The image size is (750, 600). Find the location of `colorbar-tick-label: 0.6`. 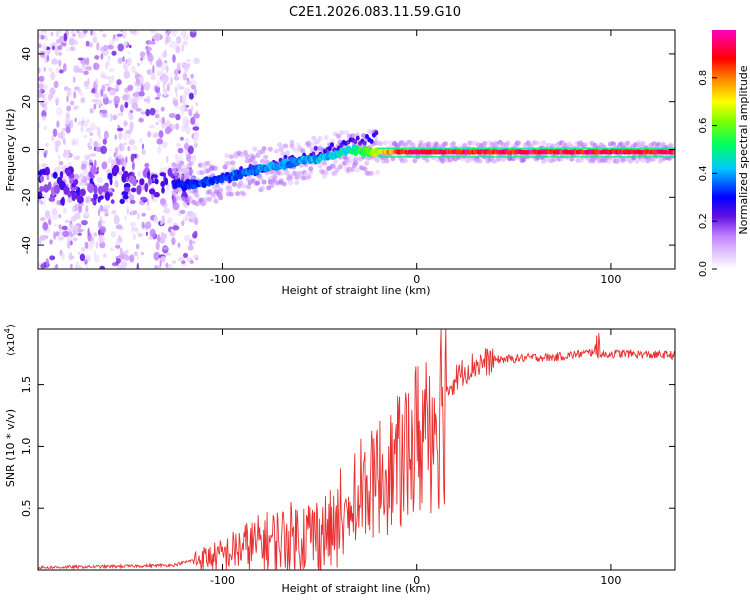

colorbar-tick-label: 0.6 is located at coordinates (703, 126).